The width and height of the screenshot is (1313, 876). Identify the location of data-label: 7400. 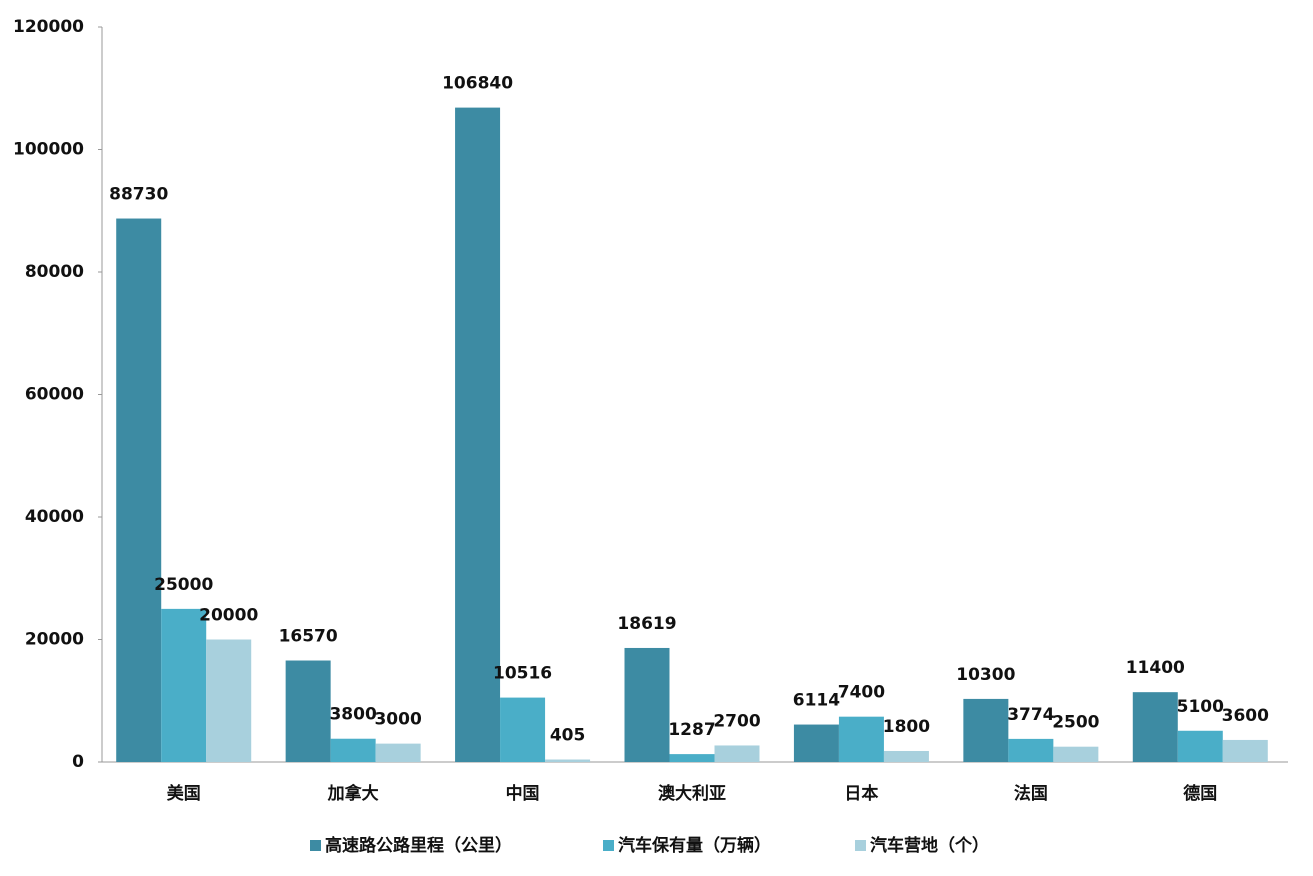
(861, 693).